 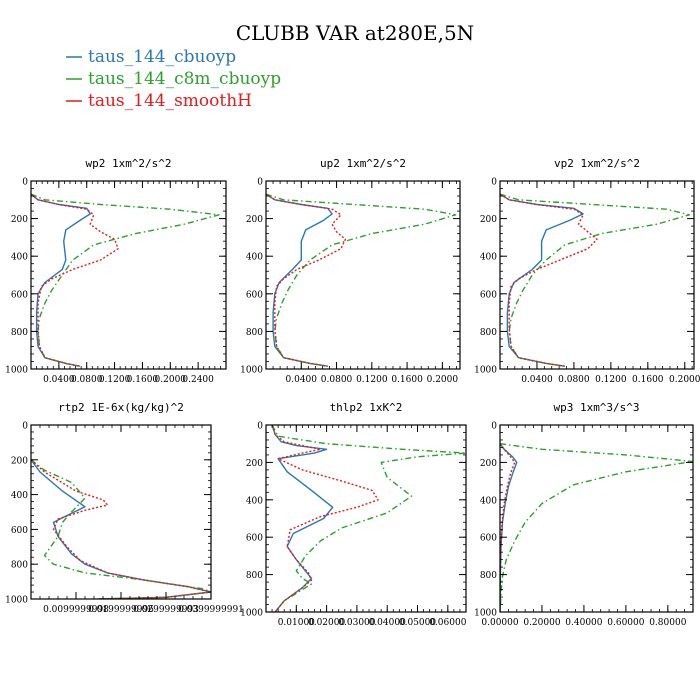 What do you see at coordinates (363, 163) in the screenshot?
I see `panel-title: up2 1xm^2/s^2` at bounding box center [363, 163].